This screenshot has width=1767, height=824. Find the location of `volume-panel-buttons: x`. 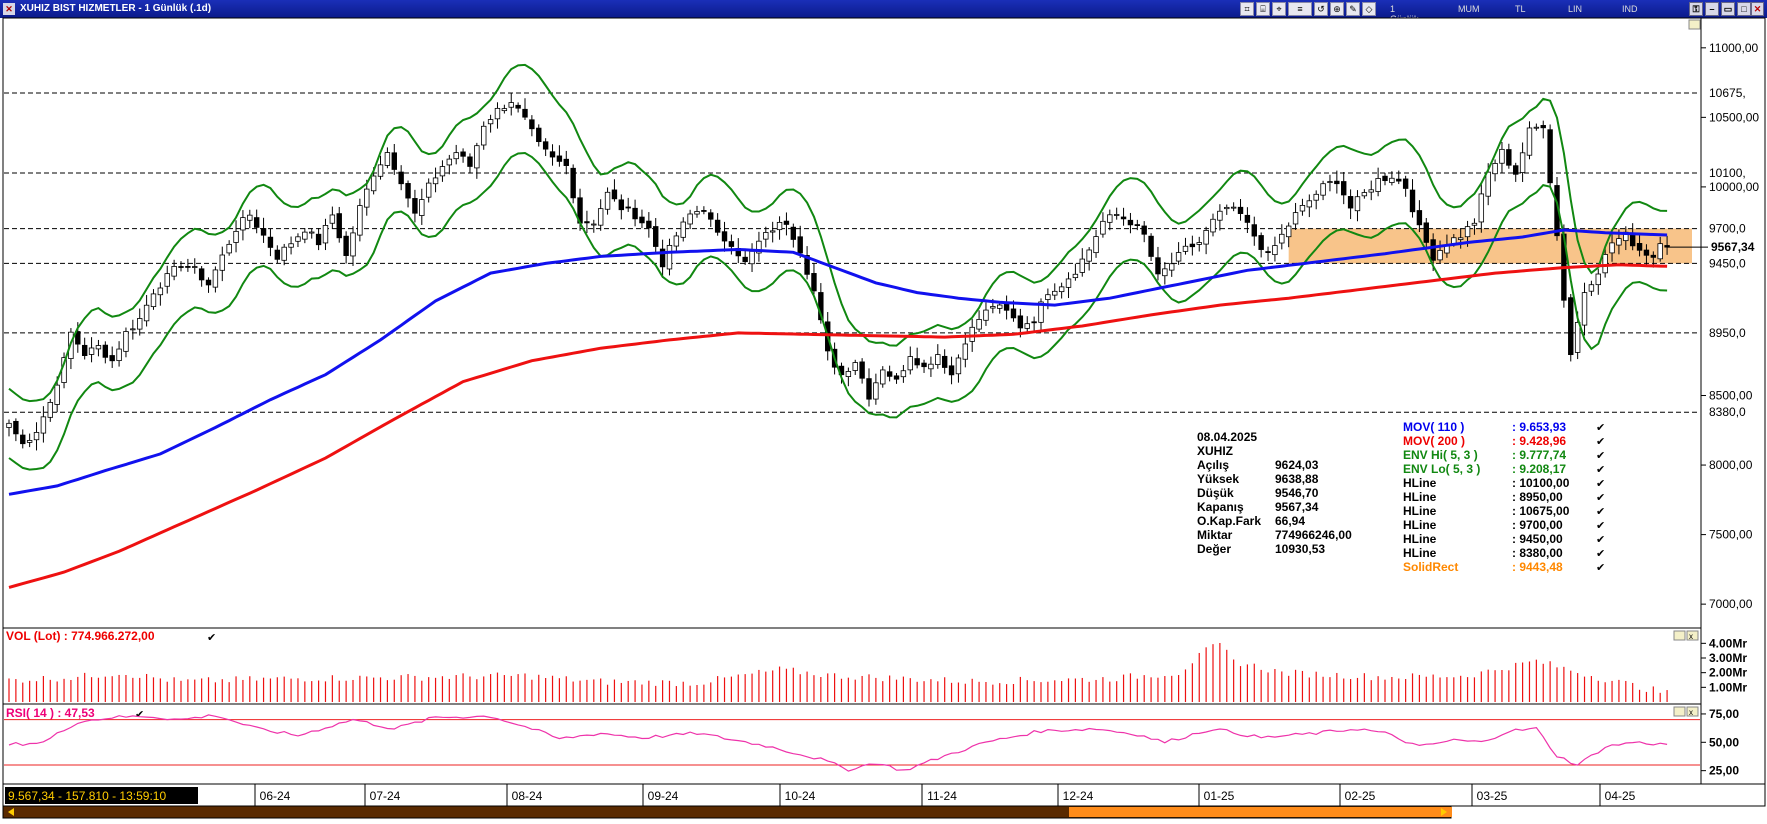

volume-panel-buttons: x is located at coordinates (1686, 635).